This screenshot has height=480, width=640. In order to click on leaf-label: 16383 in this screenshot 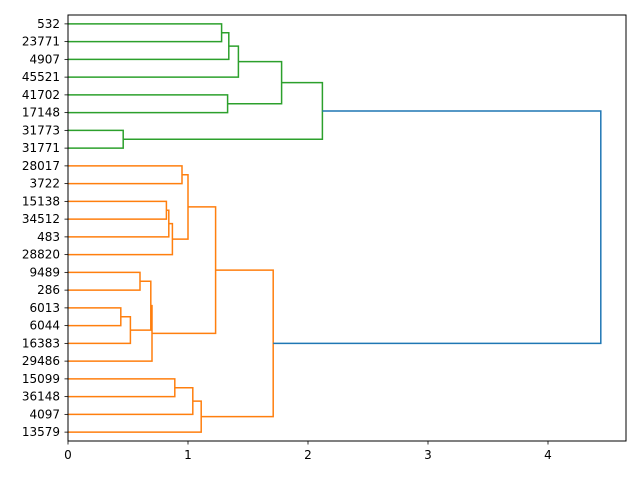, I will do `click(41, 343)`.